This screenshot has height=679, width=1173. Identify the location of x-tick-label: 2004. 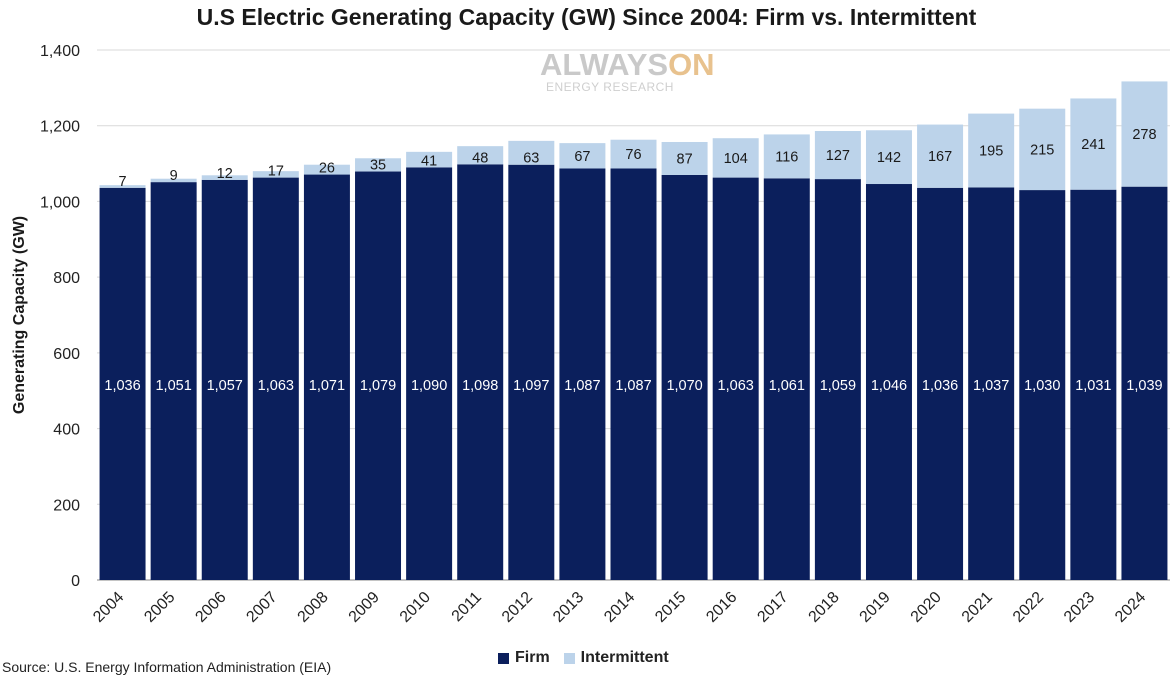
(108, 607).